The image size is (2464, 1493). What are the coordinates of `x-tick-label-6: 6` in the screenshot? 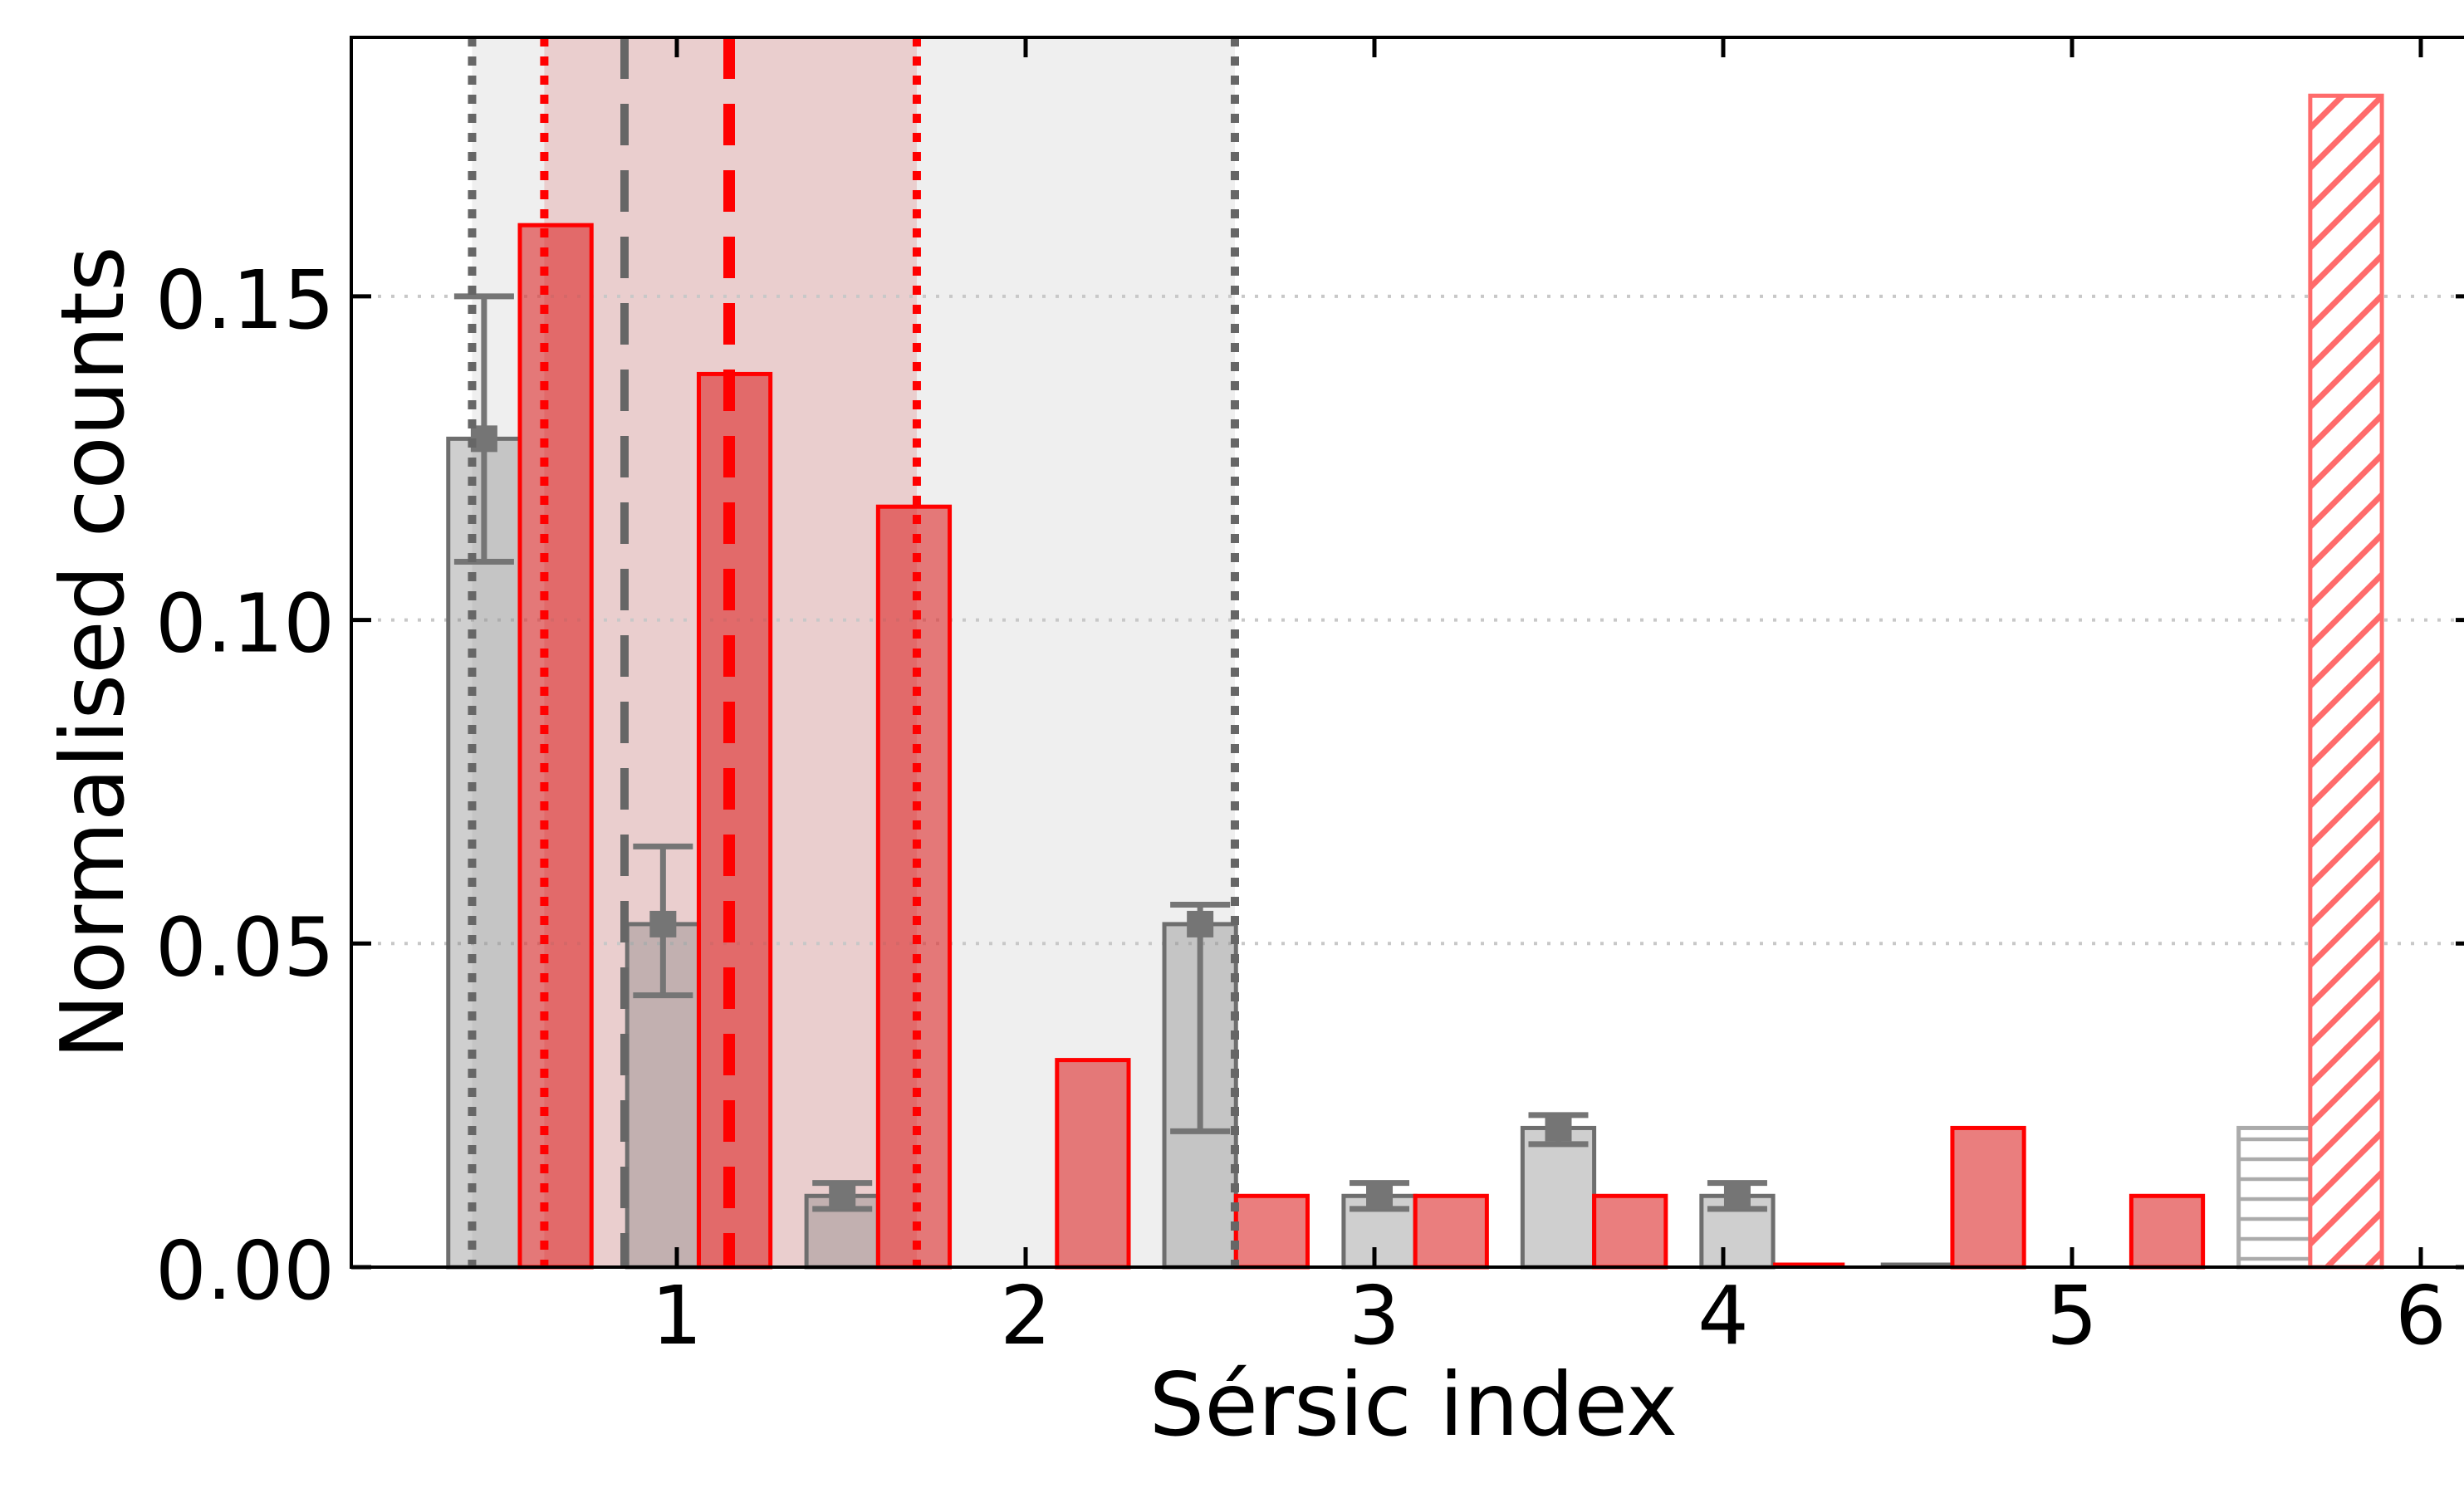 It's located at (2421, 1316).